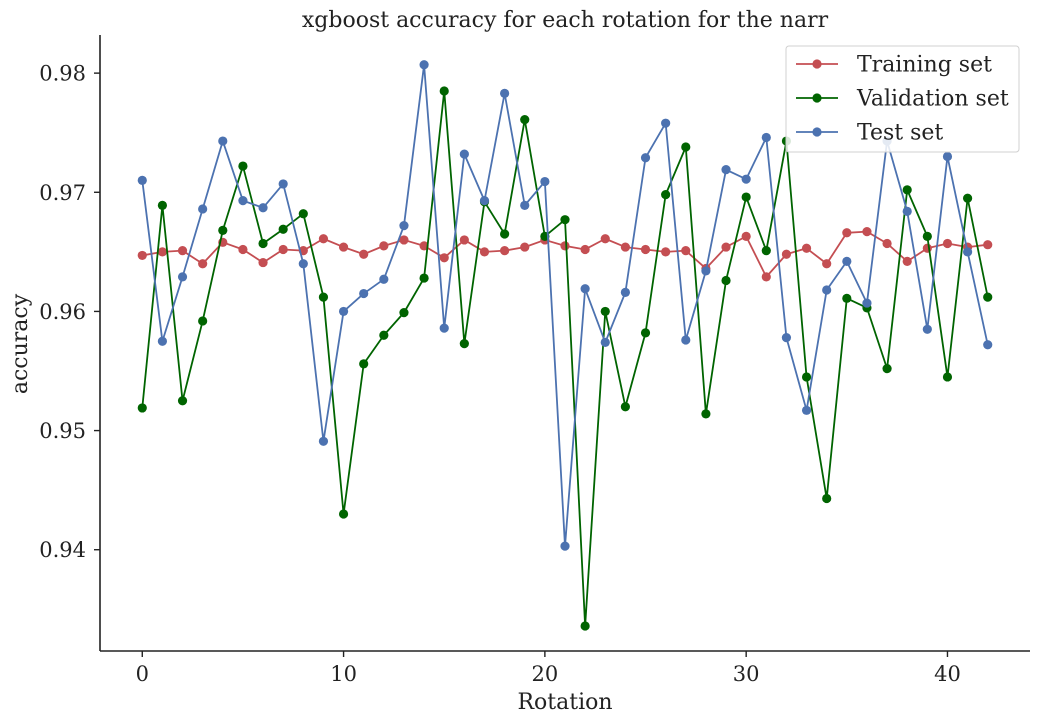  What do you see at coordinates (817, 132) in the screenshot?
I see `legend-marker-test` at bounding box center [817, 132].